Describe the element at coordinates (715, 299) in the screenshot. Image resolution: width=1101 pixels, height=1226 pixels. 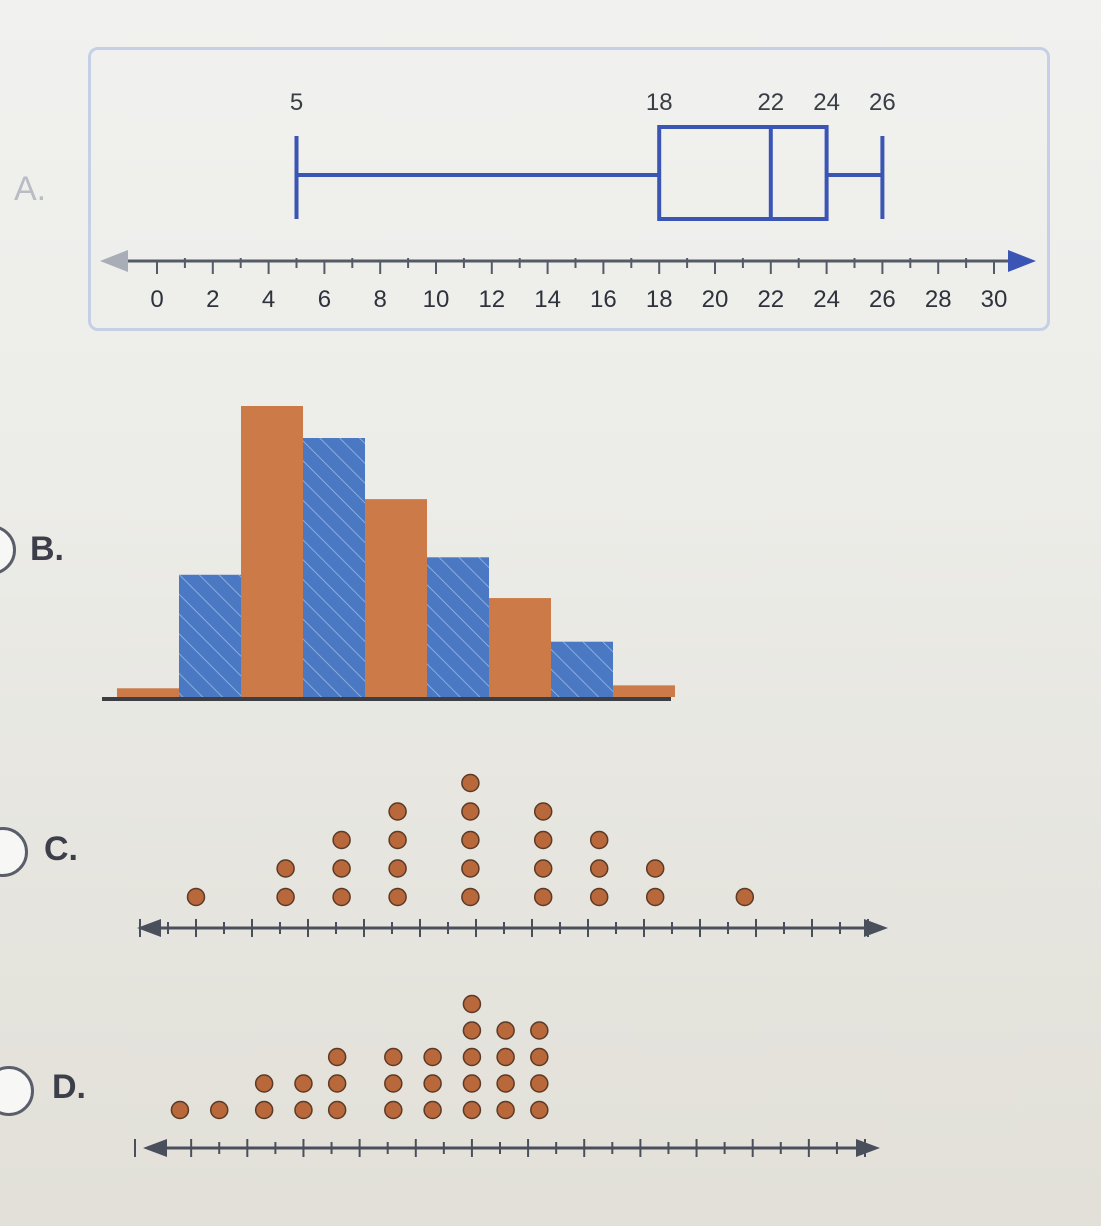
I see `box-axis-tick-label: 20` at that location.